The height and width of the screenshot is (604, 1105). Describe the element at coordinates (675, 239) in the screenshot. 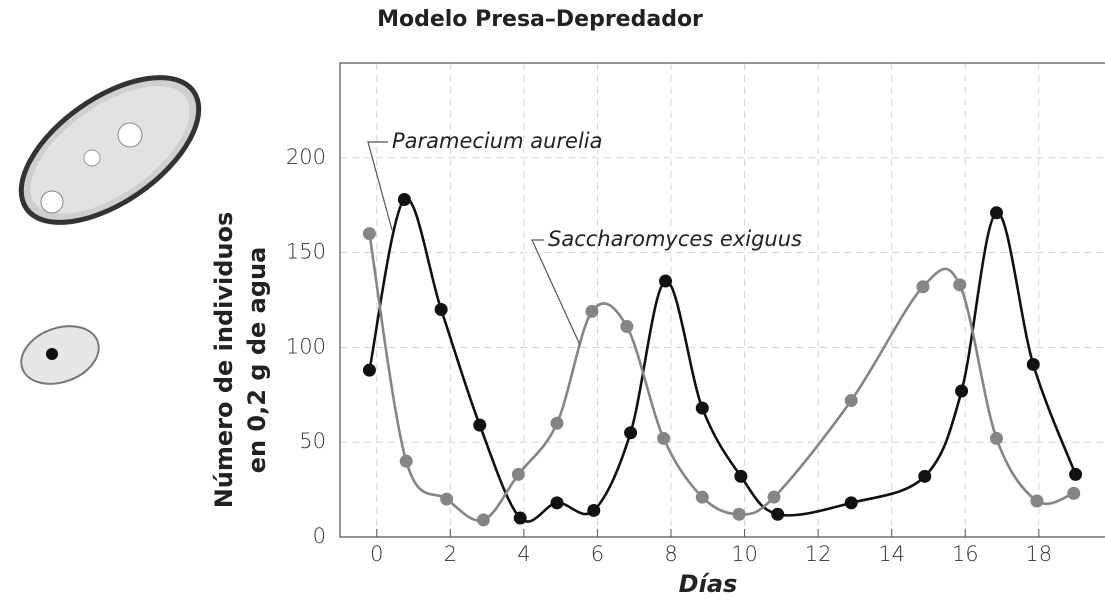

I see `legend-label: Saccharomyces exiguus` at that location.